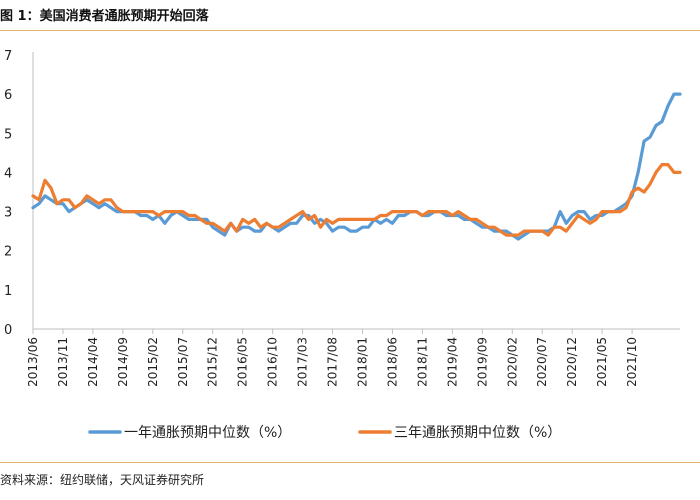  What do you see at coordinates (8, 291) in the screenshot?
I see `y-tick-label: 1` at bounding box center [8, 291].